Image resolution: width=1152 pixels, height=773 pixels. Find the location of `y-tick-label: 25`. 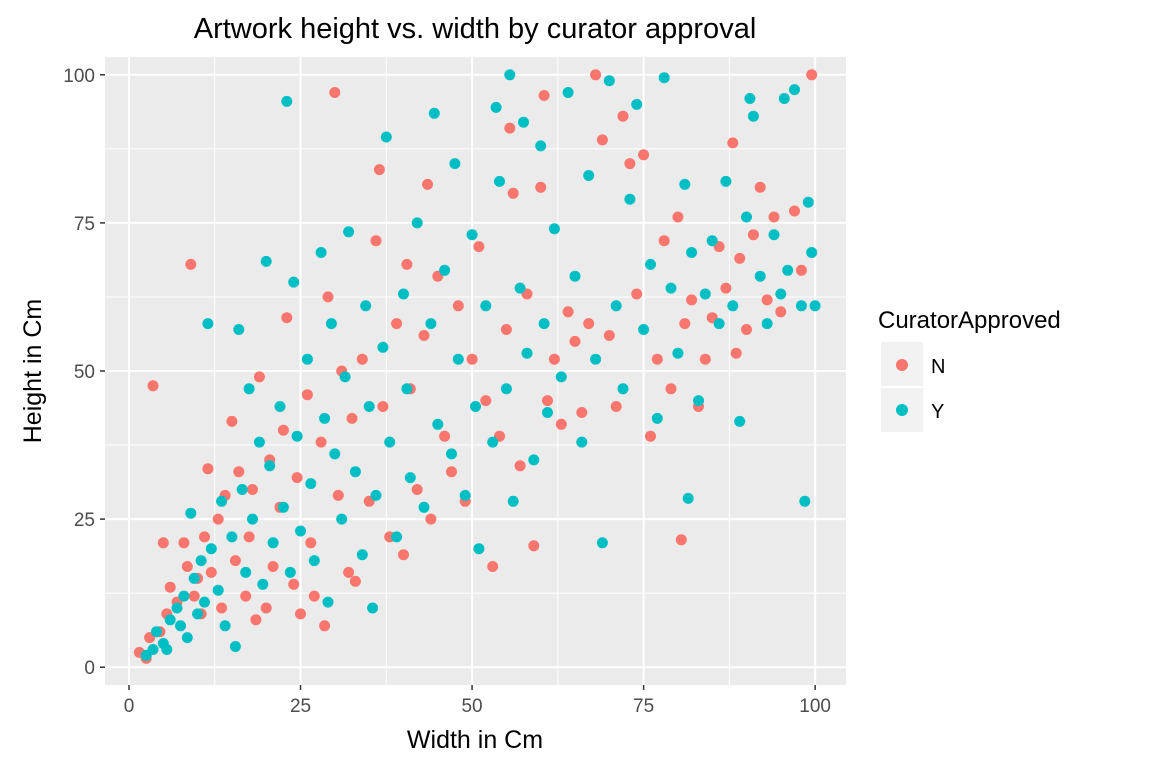

y-tick-label: 25 is located at coordinates (84, 520).